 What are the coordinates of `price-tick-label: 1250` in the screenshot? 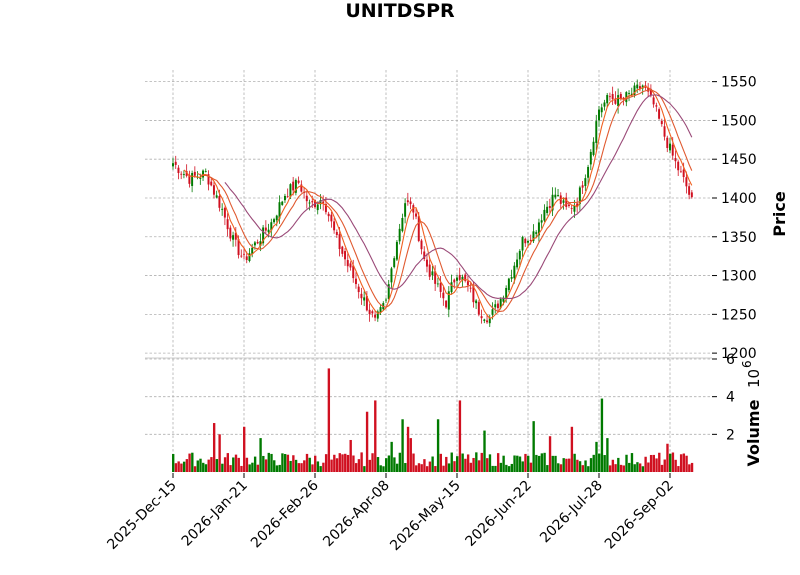 It's located at (739, 315).